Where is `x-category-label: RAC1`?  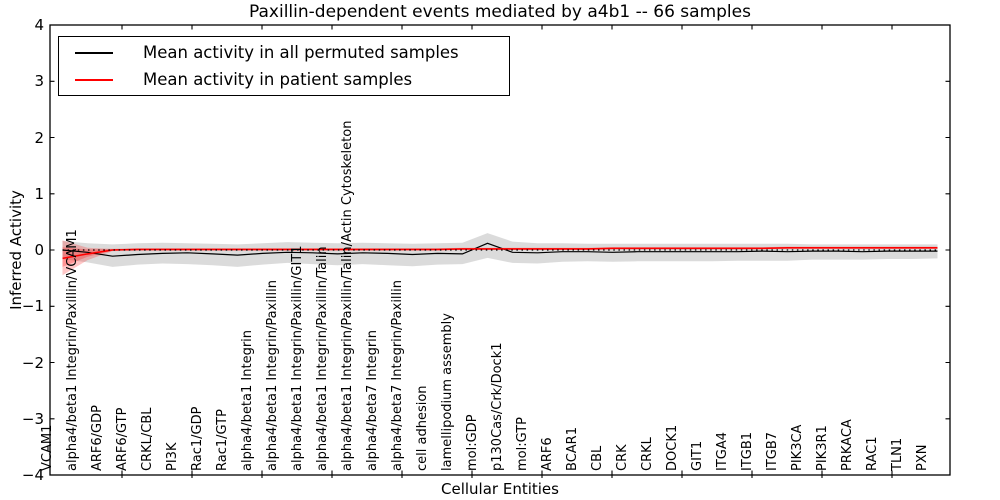 x-category-label: RAC1 is located at coordinates (872, 453).